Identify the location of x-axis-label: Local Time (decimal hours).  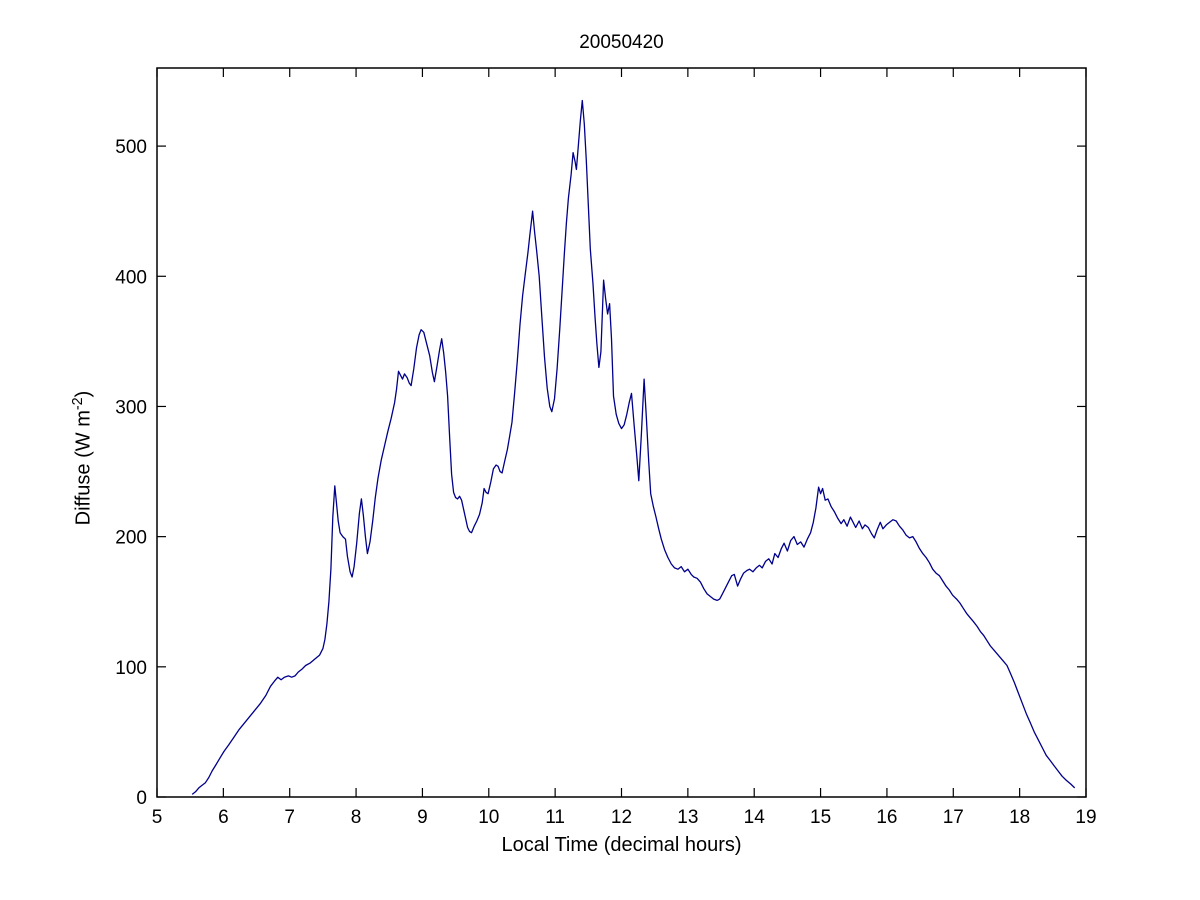
(621, 845).